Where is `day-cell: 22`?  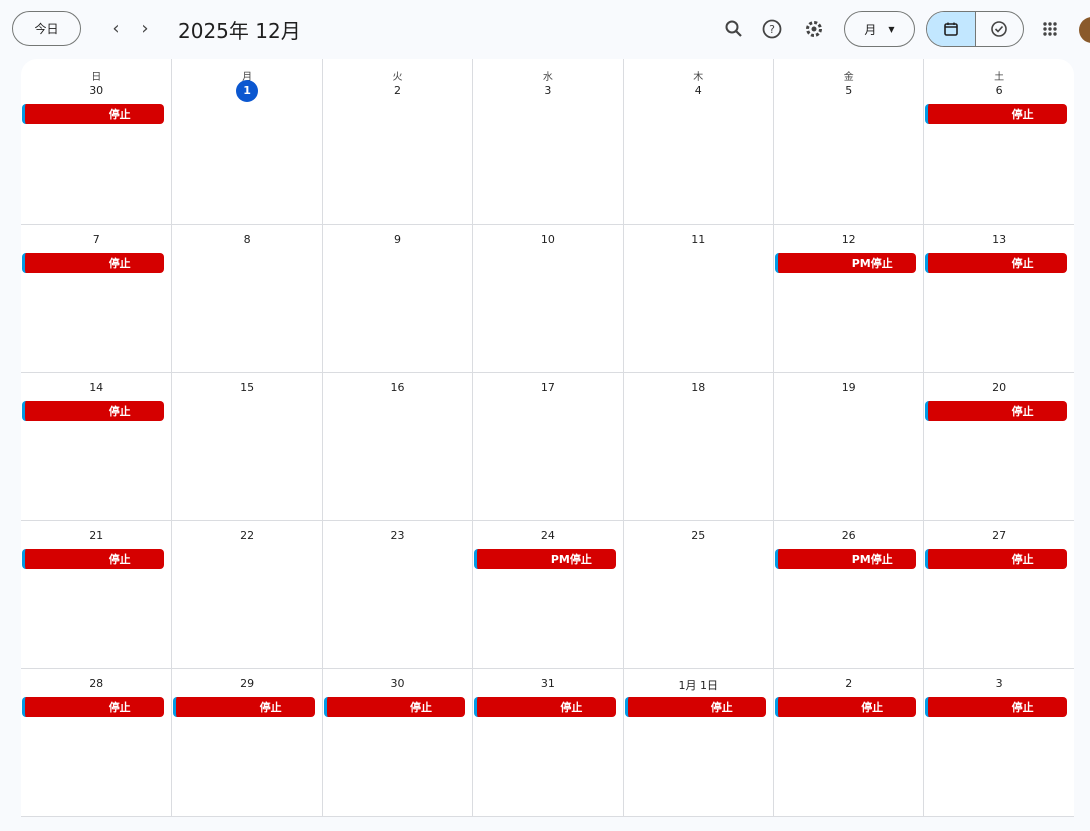 day-cell: 22 is located at coordinates (246, 594).